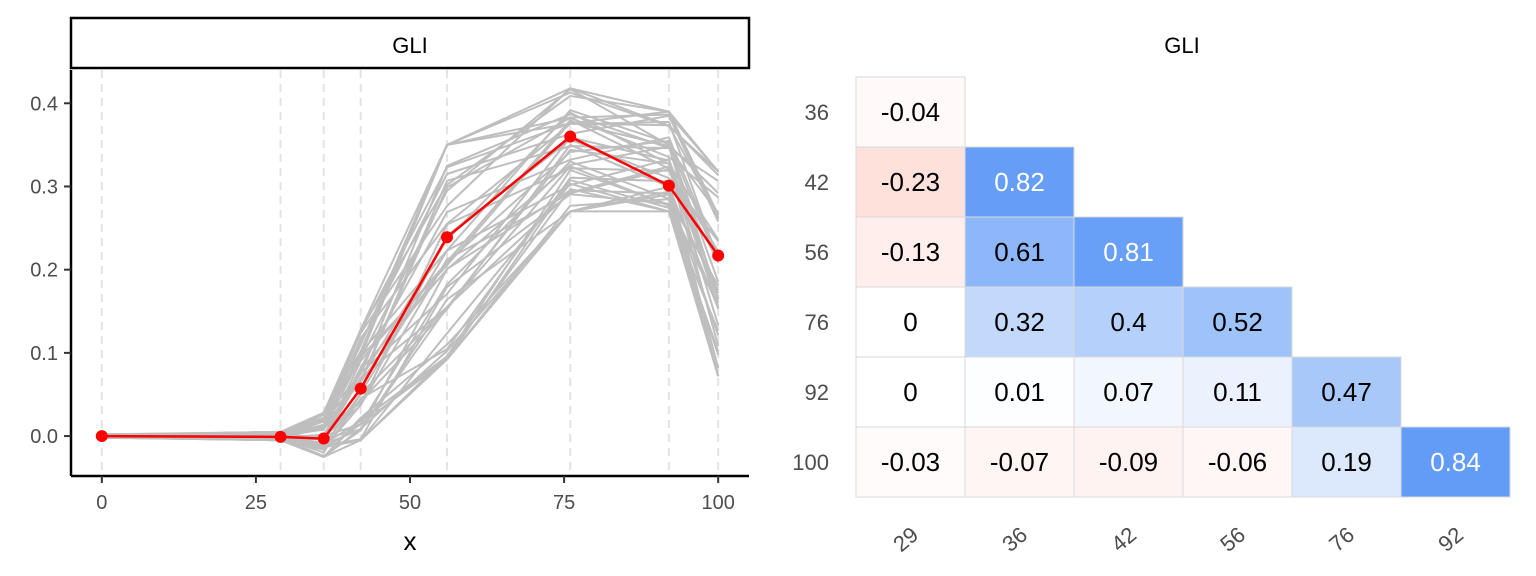 The height and width of the screenshot is (576, 1536). Describe the element at coordinates (717, 503) in the screenshot. I see `x-tick-label: 100` at that location.